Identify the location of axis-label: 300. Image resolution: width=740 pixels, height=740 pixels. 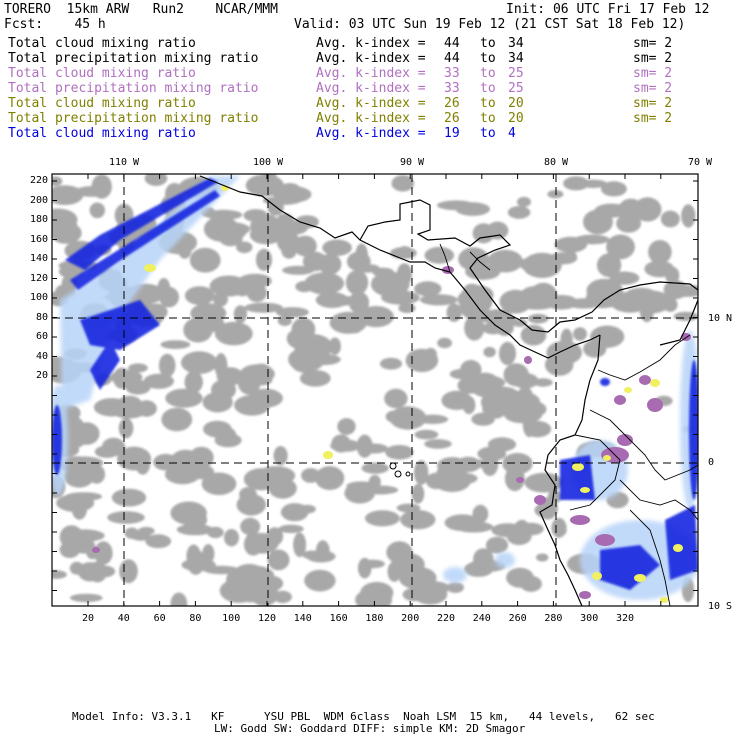
(589, 618).